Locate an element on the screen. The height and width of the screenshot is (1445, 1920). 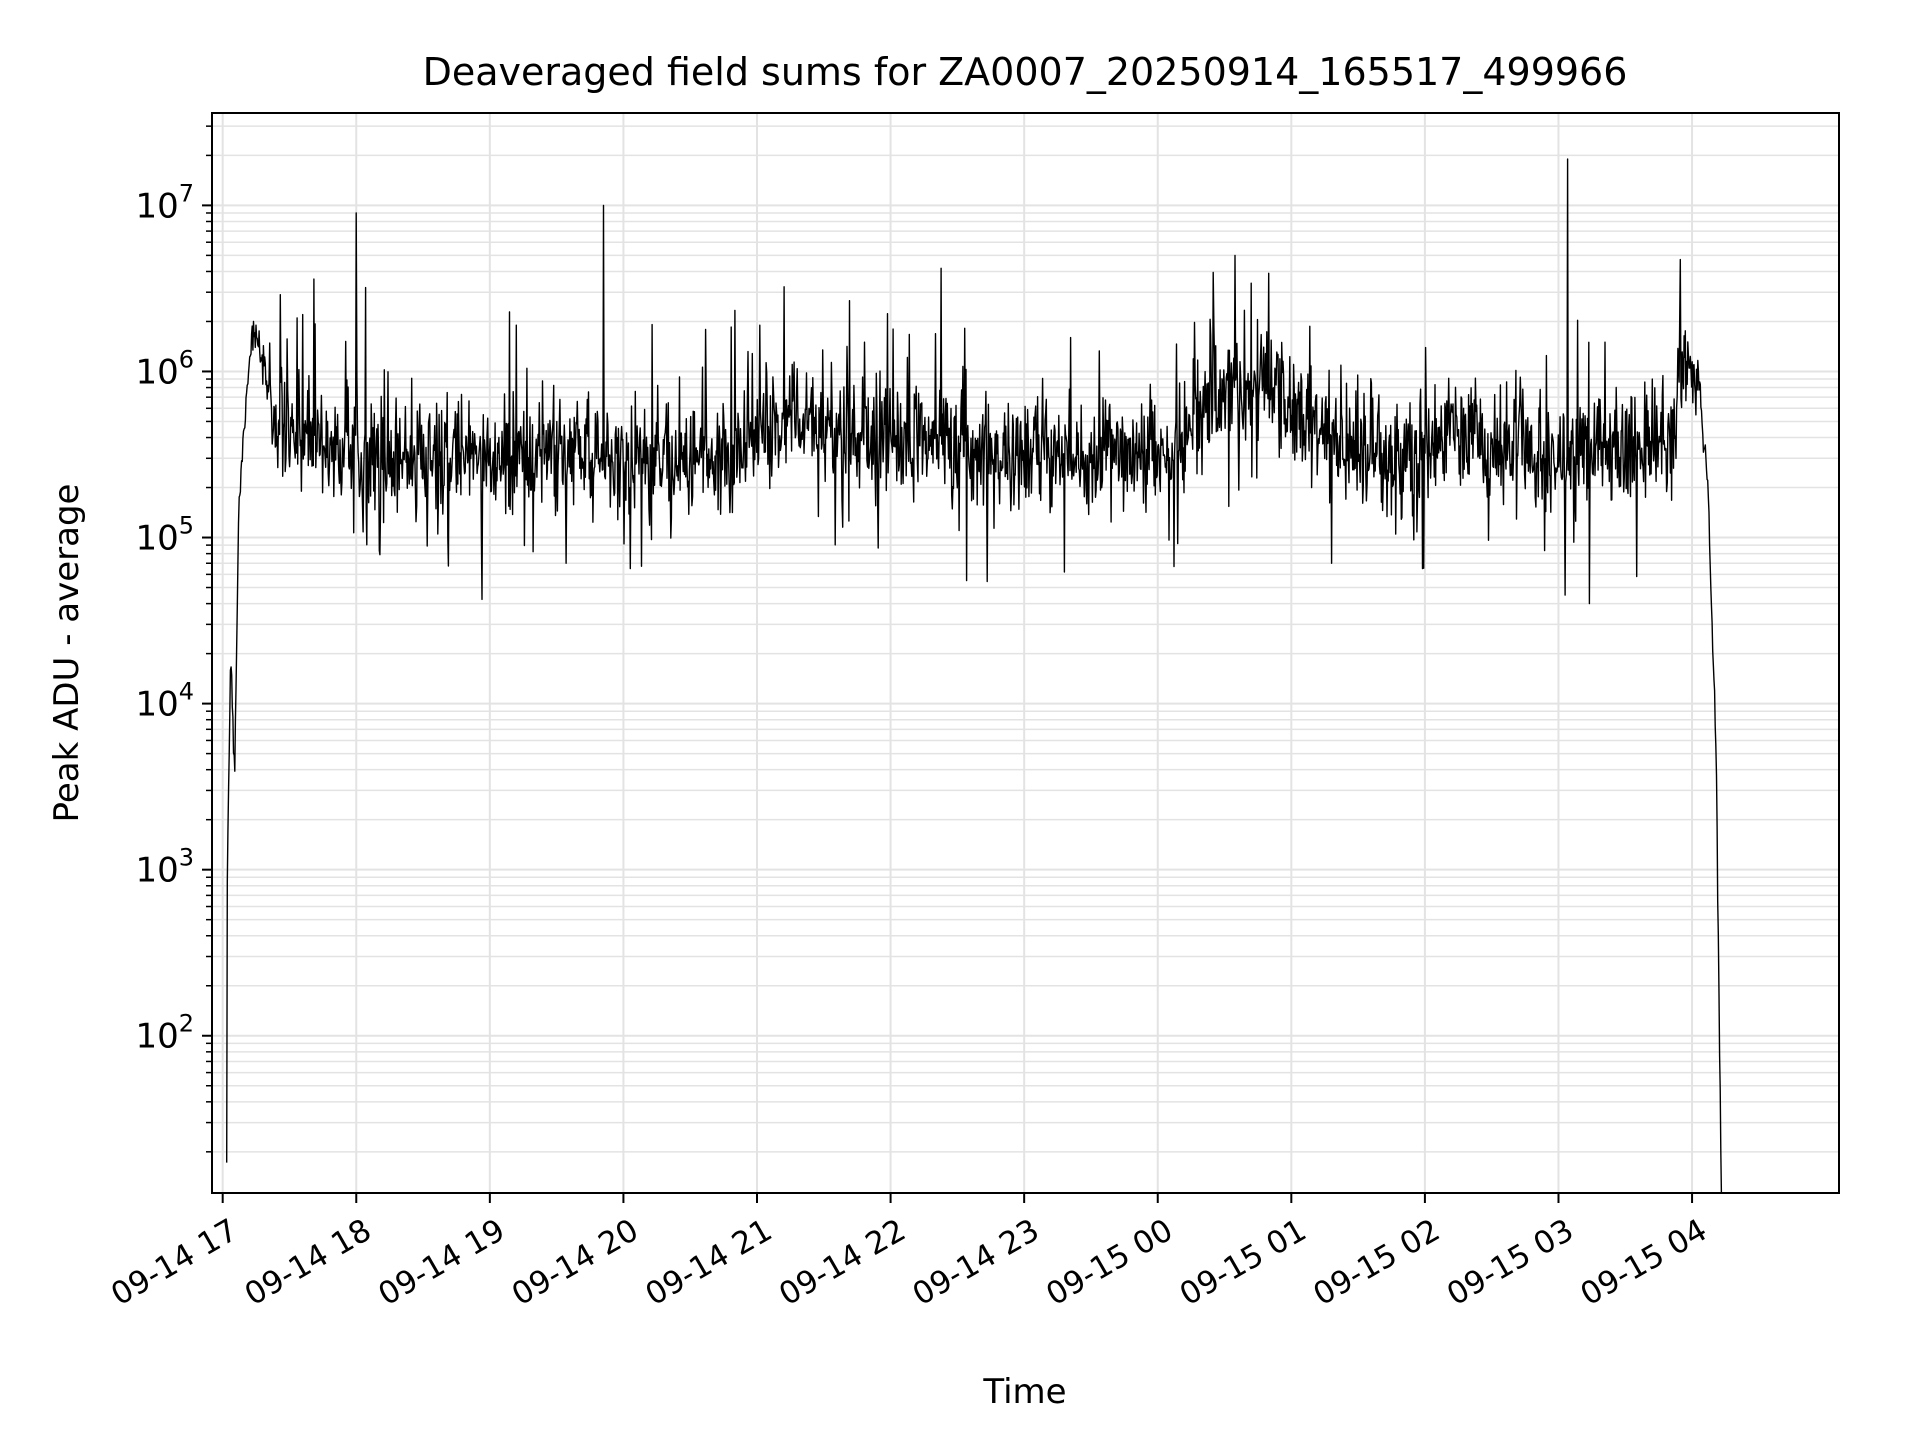
x-axis-label: Time is located at coordinates (1024, 1392).